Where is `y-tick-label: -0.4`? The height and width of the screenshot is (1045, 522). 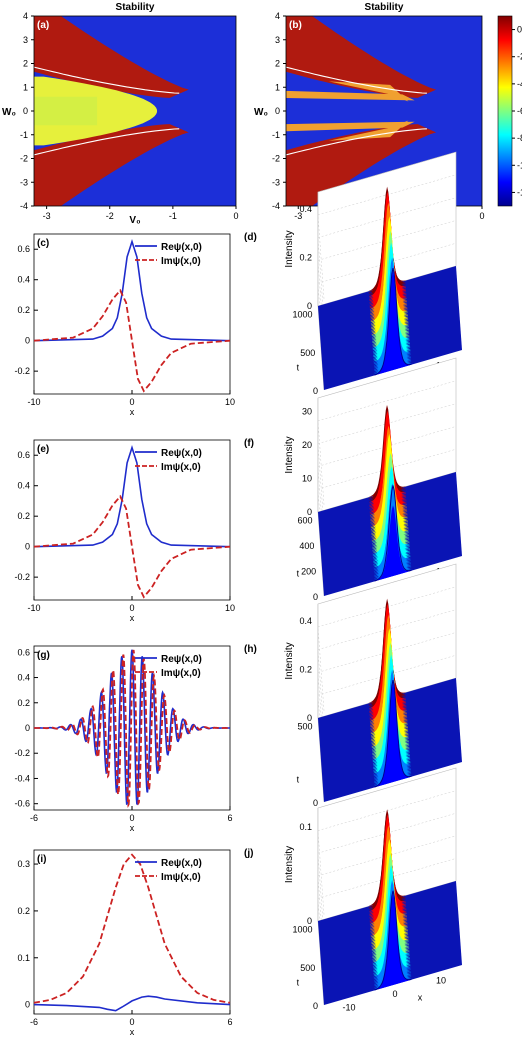
y-tick-label: -0.4 is located at coordinates (22, 778).